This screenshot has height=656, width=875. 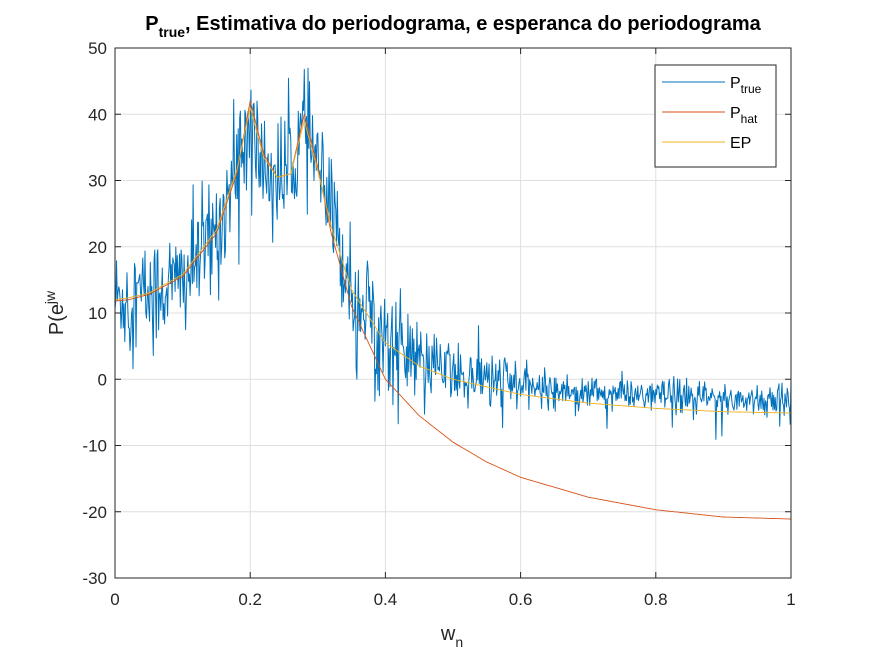 What do you see at coordinates (97, 48) in the screenshot?
I see `y-tick-label: 50` at bounding box center [97, 48].